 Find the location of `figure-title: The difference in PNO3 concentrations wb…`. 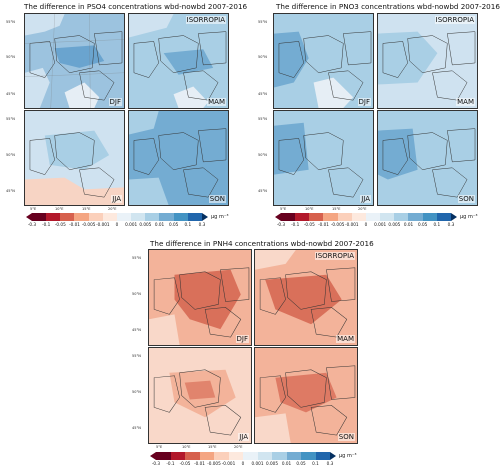

figure-title: The difference in PNO3 concentrations wb… is located at coordinates (388, 6).